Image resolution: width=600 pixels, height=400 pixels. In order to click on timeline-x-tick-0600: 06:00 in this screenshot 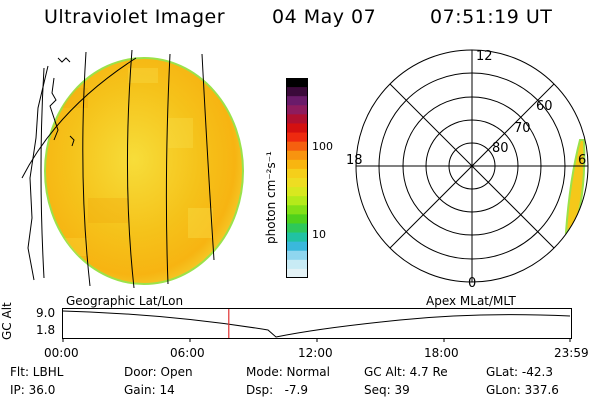, I will do `click(187, 353)`.